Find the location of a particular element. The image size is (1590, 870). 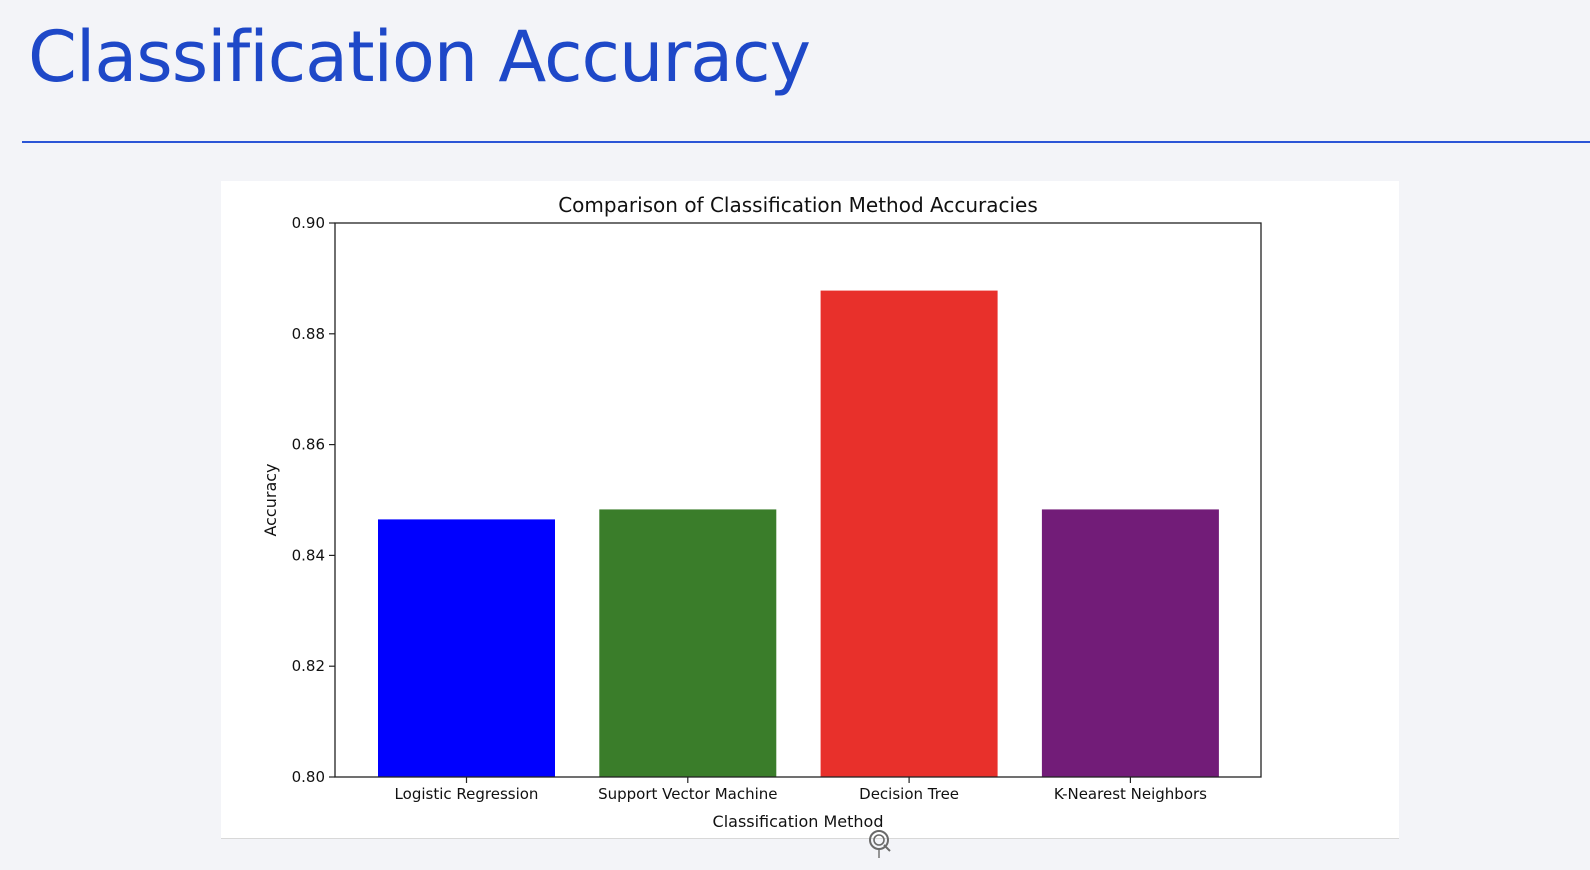

y-tick-label: 0.80 is located at coordinates (308, 777).